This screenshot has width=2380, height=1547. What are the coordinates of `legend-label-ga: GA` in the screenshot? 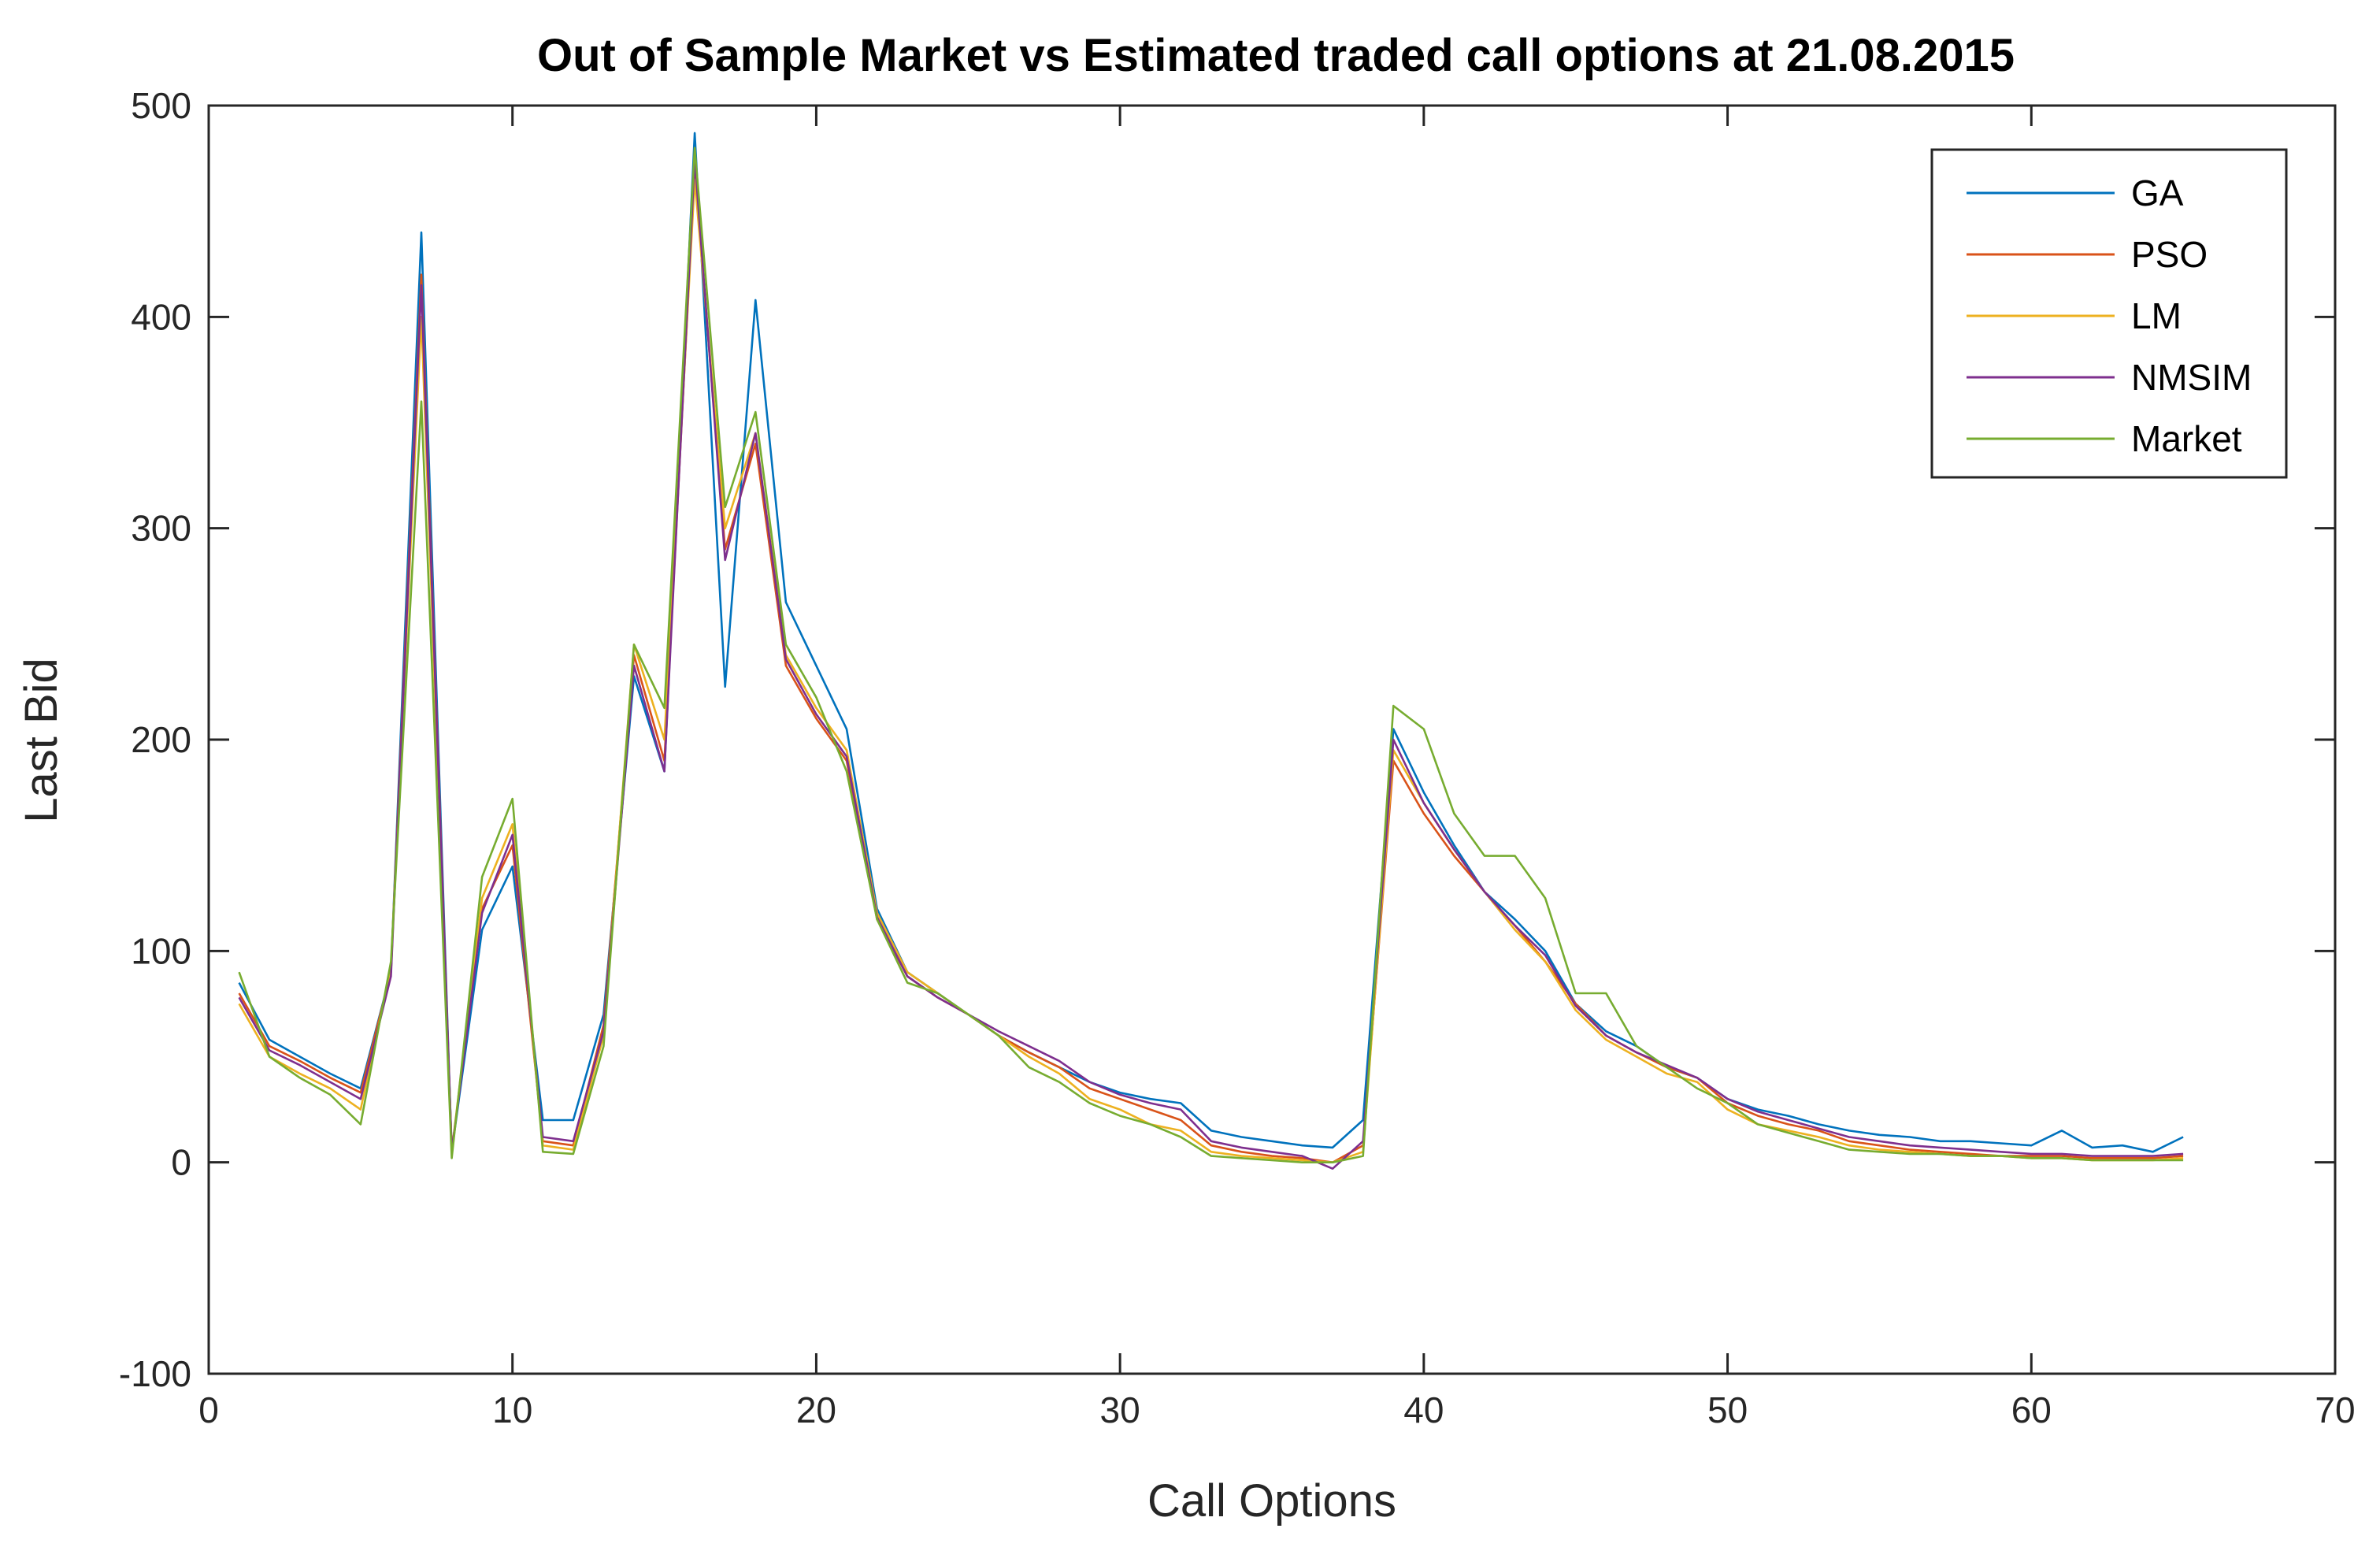 It's located at (2157, 193).